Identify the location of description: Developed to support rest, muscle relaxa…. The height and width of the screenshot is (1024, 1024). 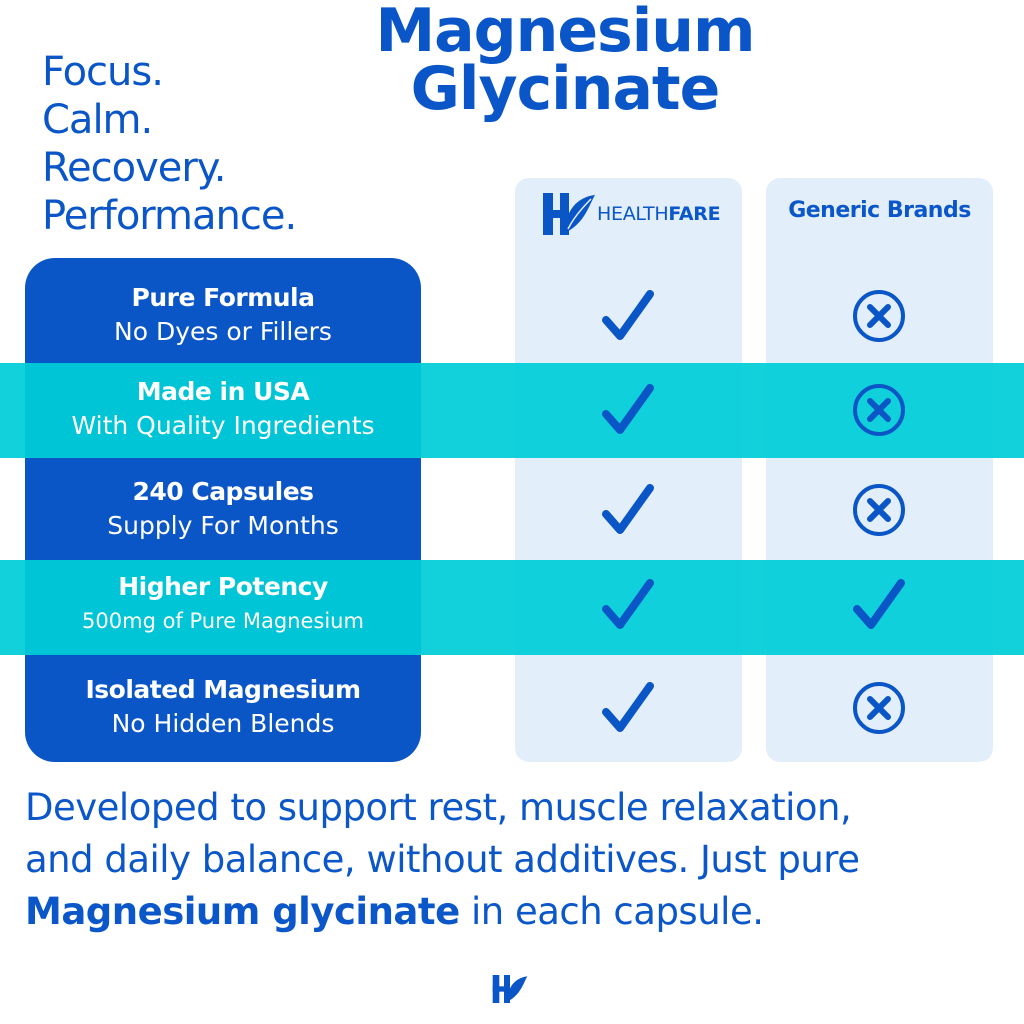
(515, 860).